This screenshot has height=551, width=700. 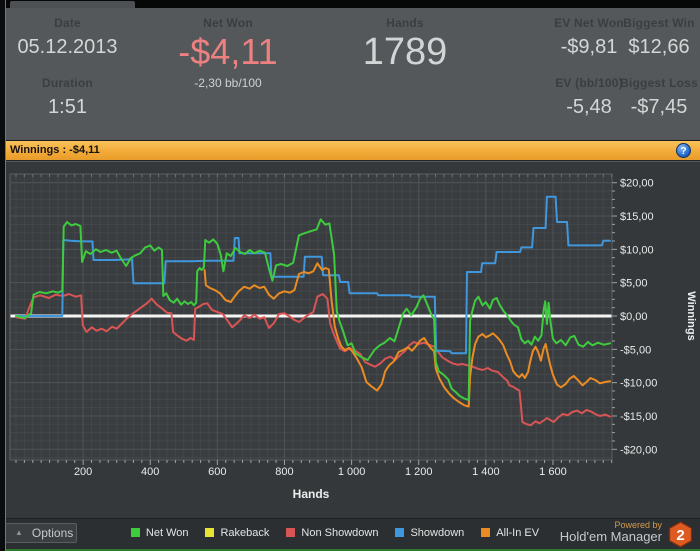 What do you see at coordinates (228, 82) in the screenshot?
I see `net-won-bb100: -2,30 bb/100` at bounding box center [228, 82].